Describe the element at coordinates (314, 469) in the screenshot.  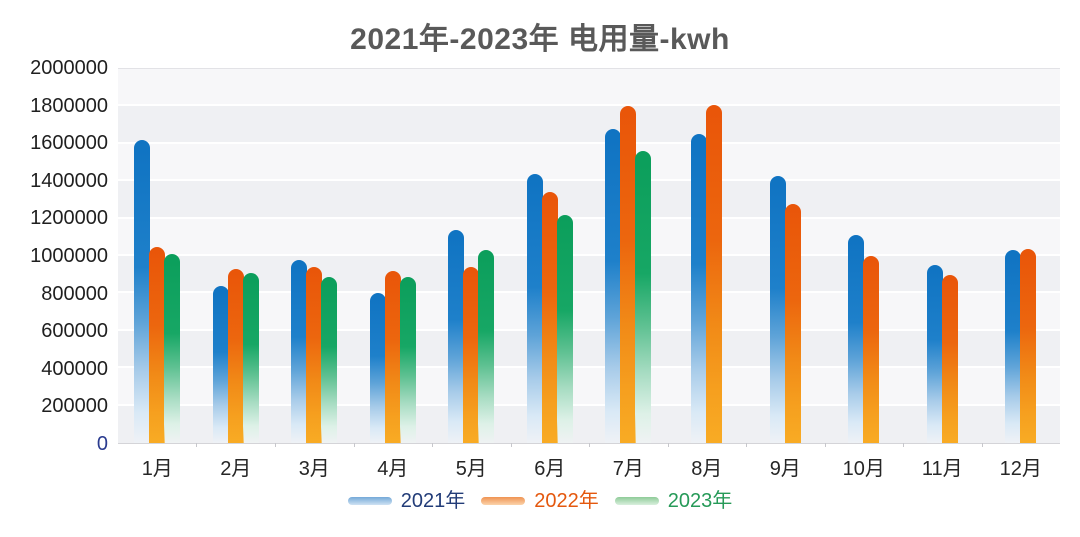
I see `x-tick-label-3月: 3月` at that location.